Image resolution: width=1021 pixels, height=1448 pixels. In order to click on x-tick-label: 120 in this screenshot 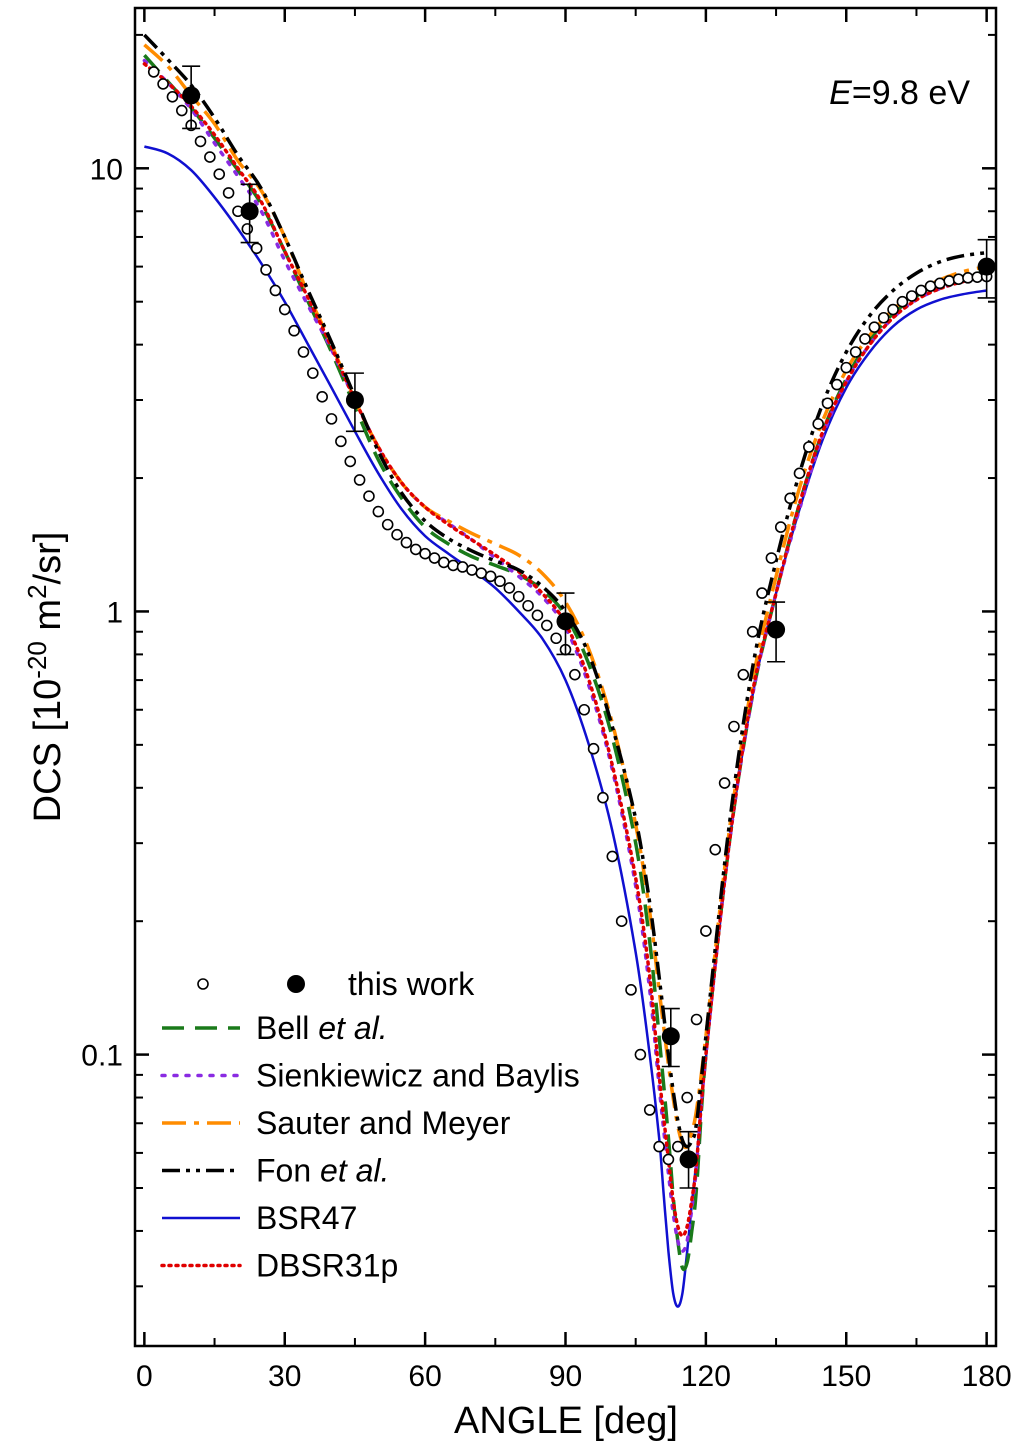, I will do `click(706, 1376)`.